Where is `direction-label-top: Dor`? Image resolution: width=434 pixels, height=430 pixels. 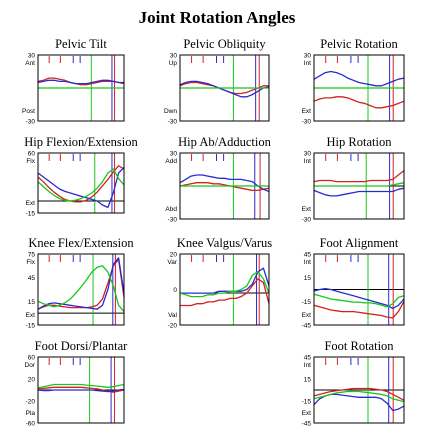 direction-label-top: Dor is located at coordinates (30, 365).